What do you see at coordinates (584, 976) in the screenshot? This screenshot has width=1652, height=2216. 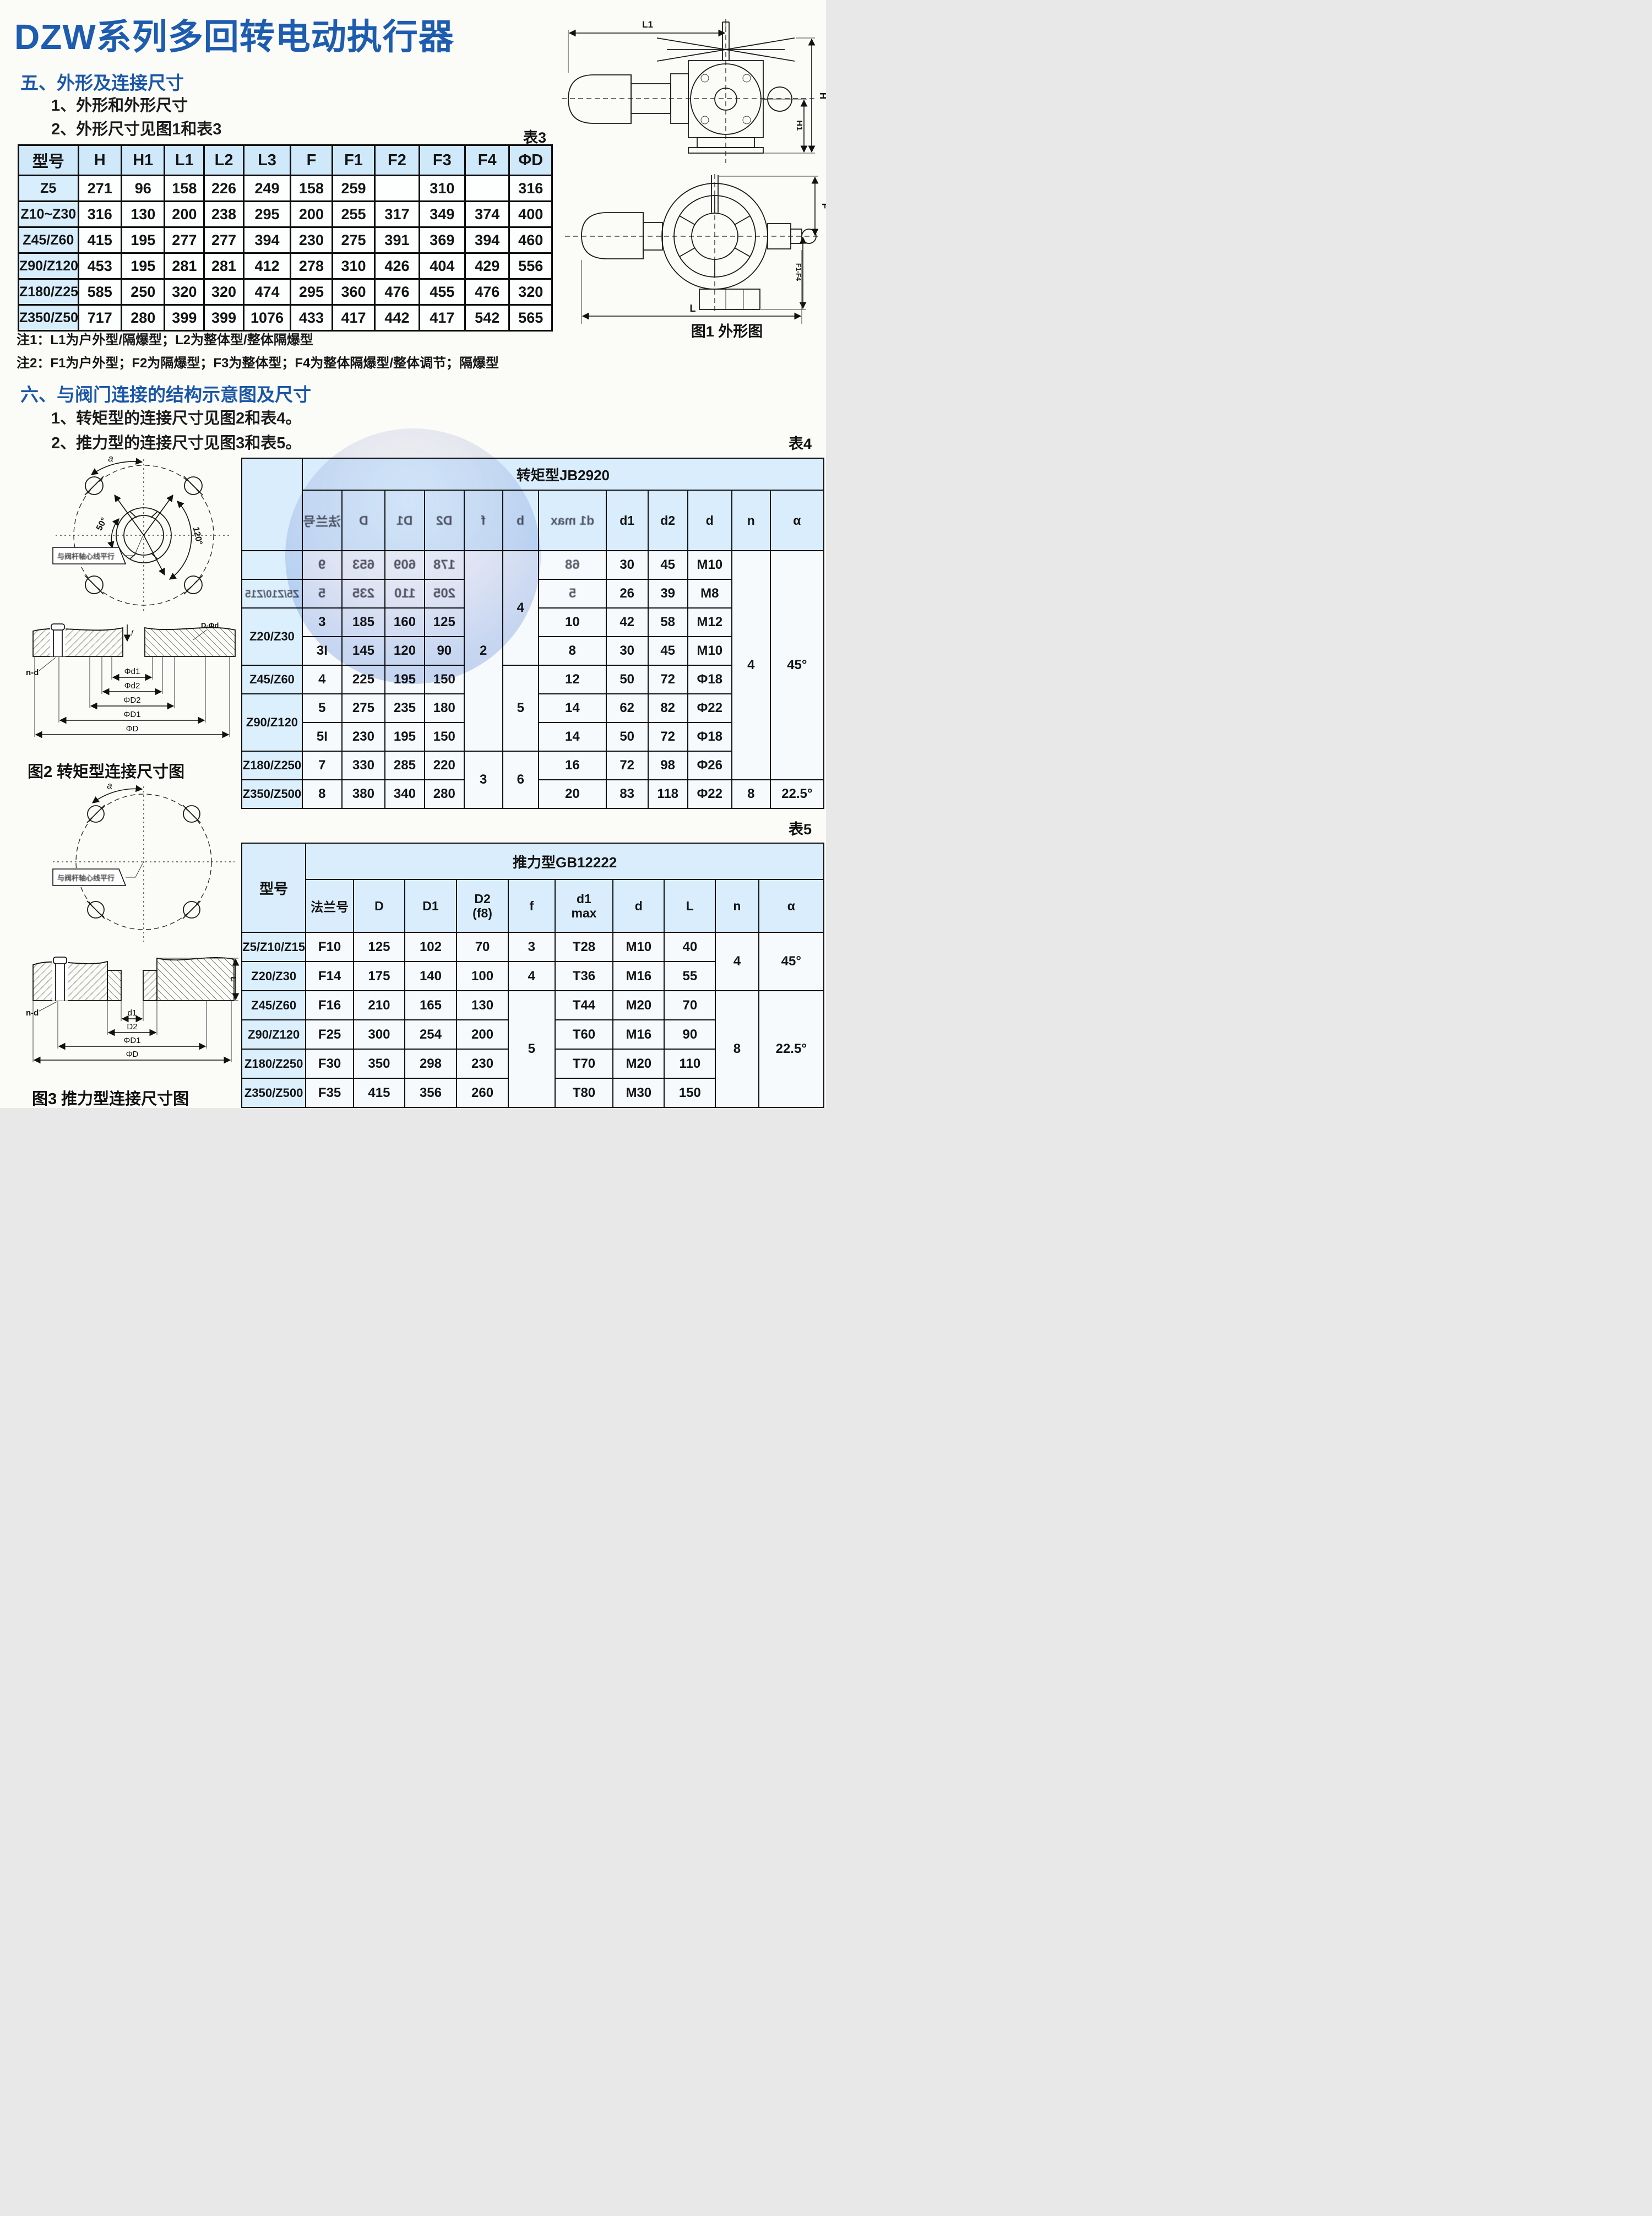 I see `cell: T36` at bounding box center [584, 976].